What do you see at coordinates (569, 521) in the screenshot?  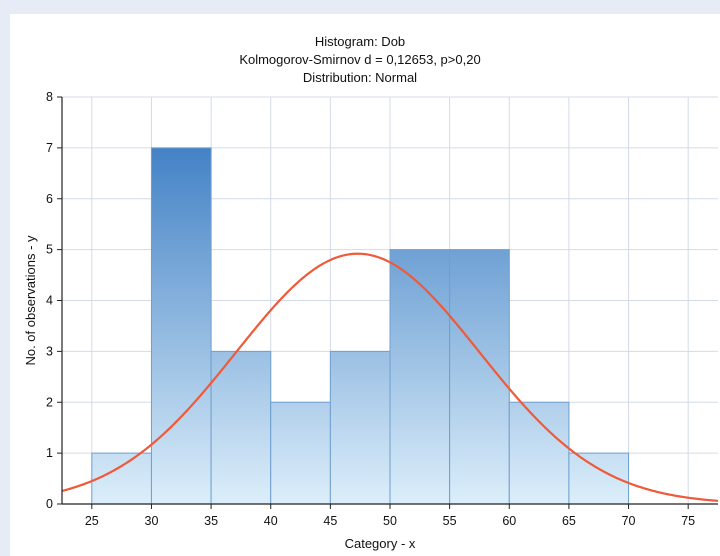 I see `x-tick-label: 65` at bounding box center [569, 521].